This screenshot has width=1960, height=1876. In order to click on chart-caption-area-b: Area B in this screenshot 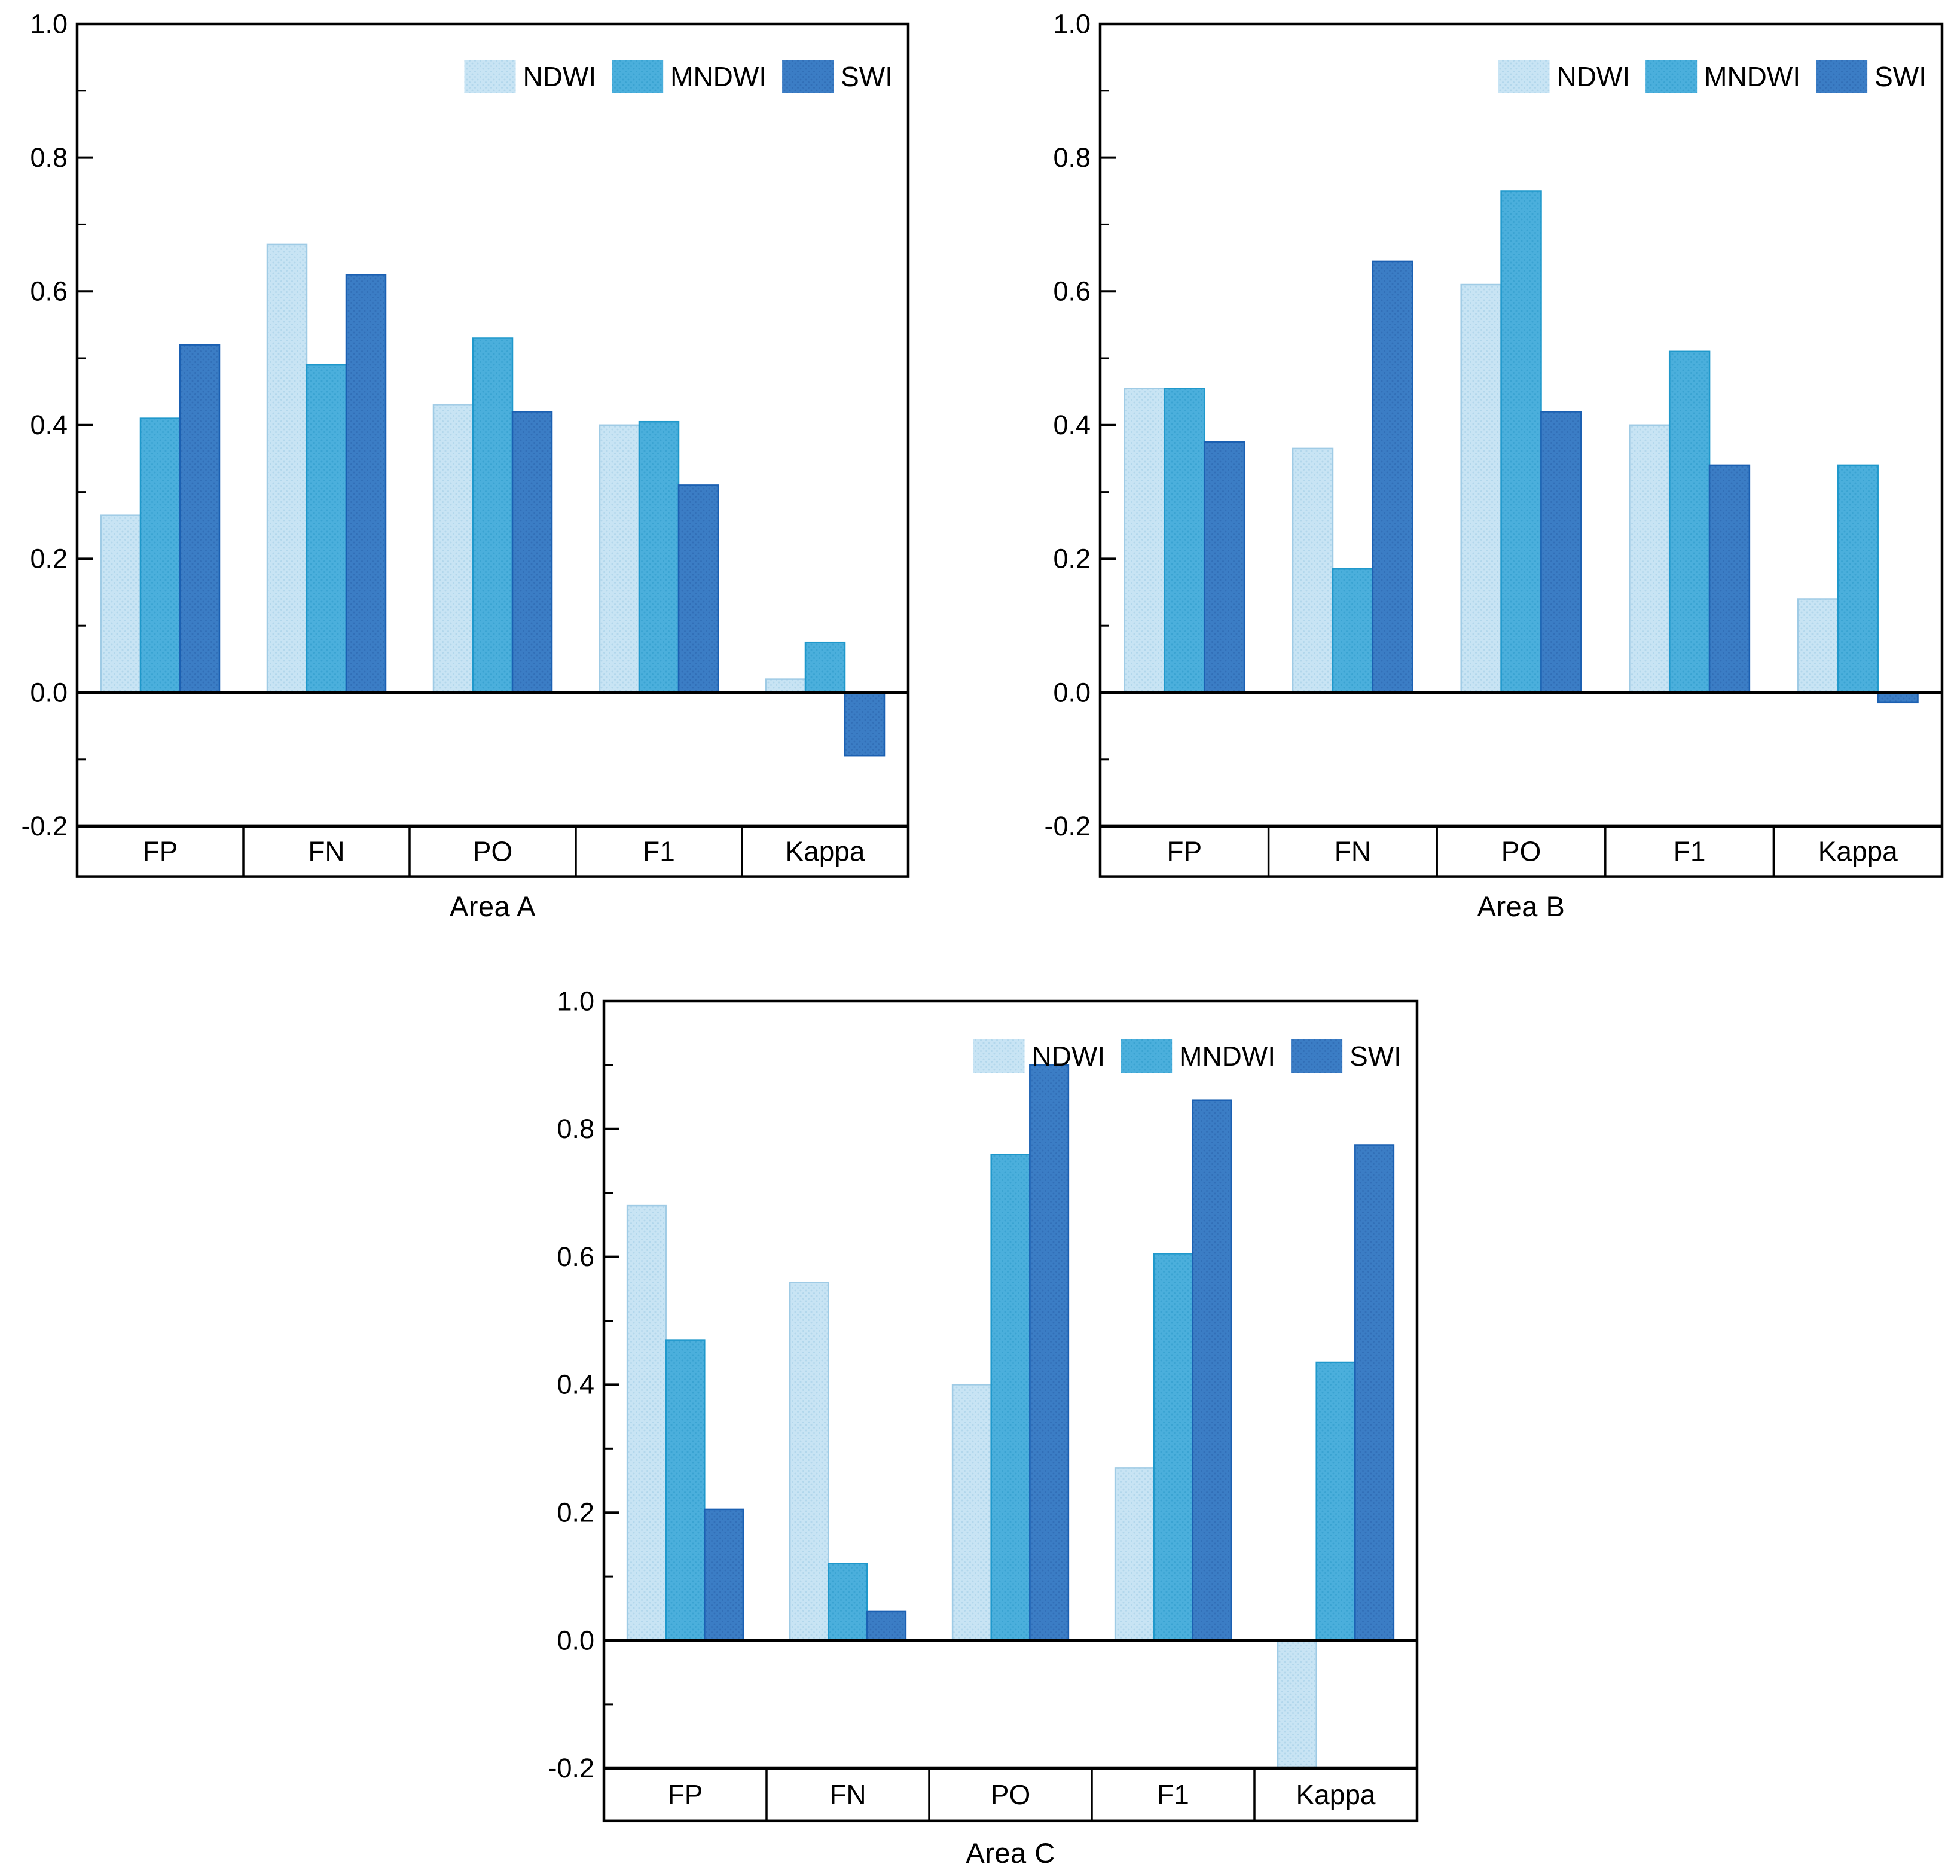, I will do `click(1521, 906)`.